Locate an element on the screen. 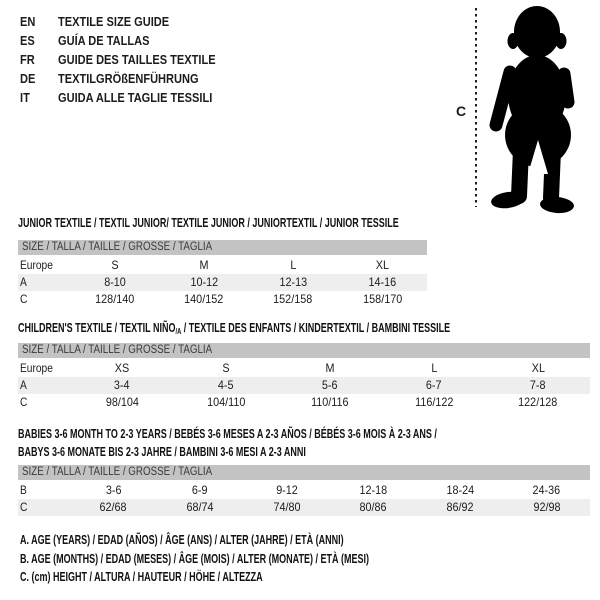 Image resolution: width=600 pixels, height=600 pixels. size-value-cell: 140/152 is located at coordinates (204, 299).